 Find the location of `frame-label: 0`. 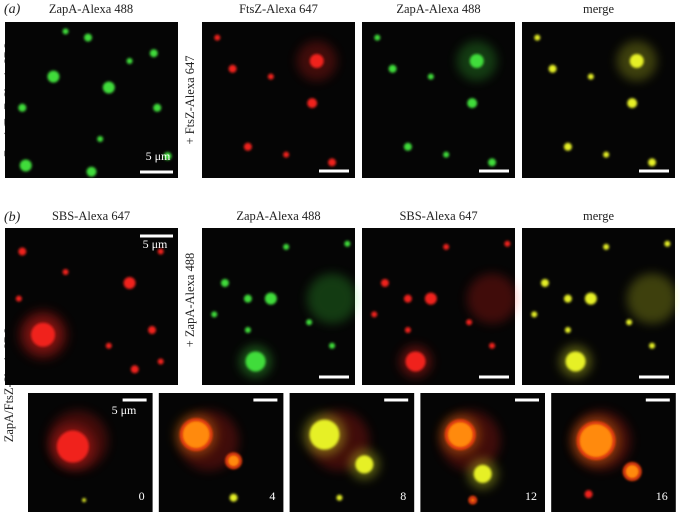

frame-label: 0 is located at coordinates (142, 496).